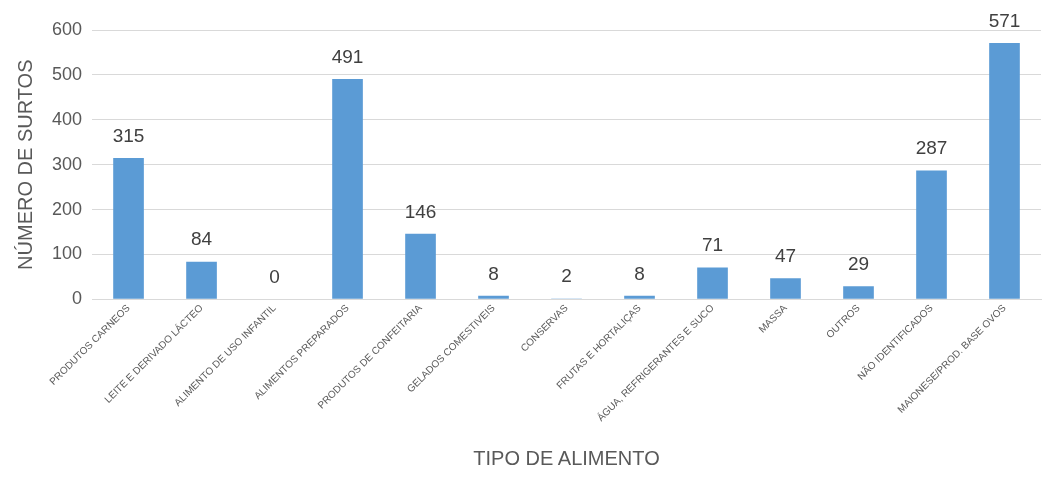 The width and height of the screenshot is (1051, 480). What do you see at coordinates (67, 118) in the screenshot?
I see `y-tick-label: 400` at bounding box center [67, 118].